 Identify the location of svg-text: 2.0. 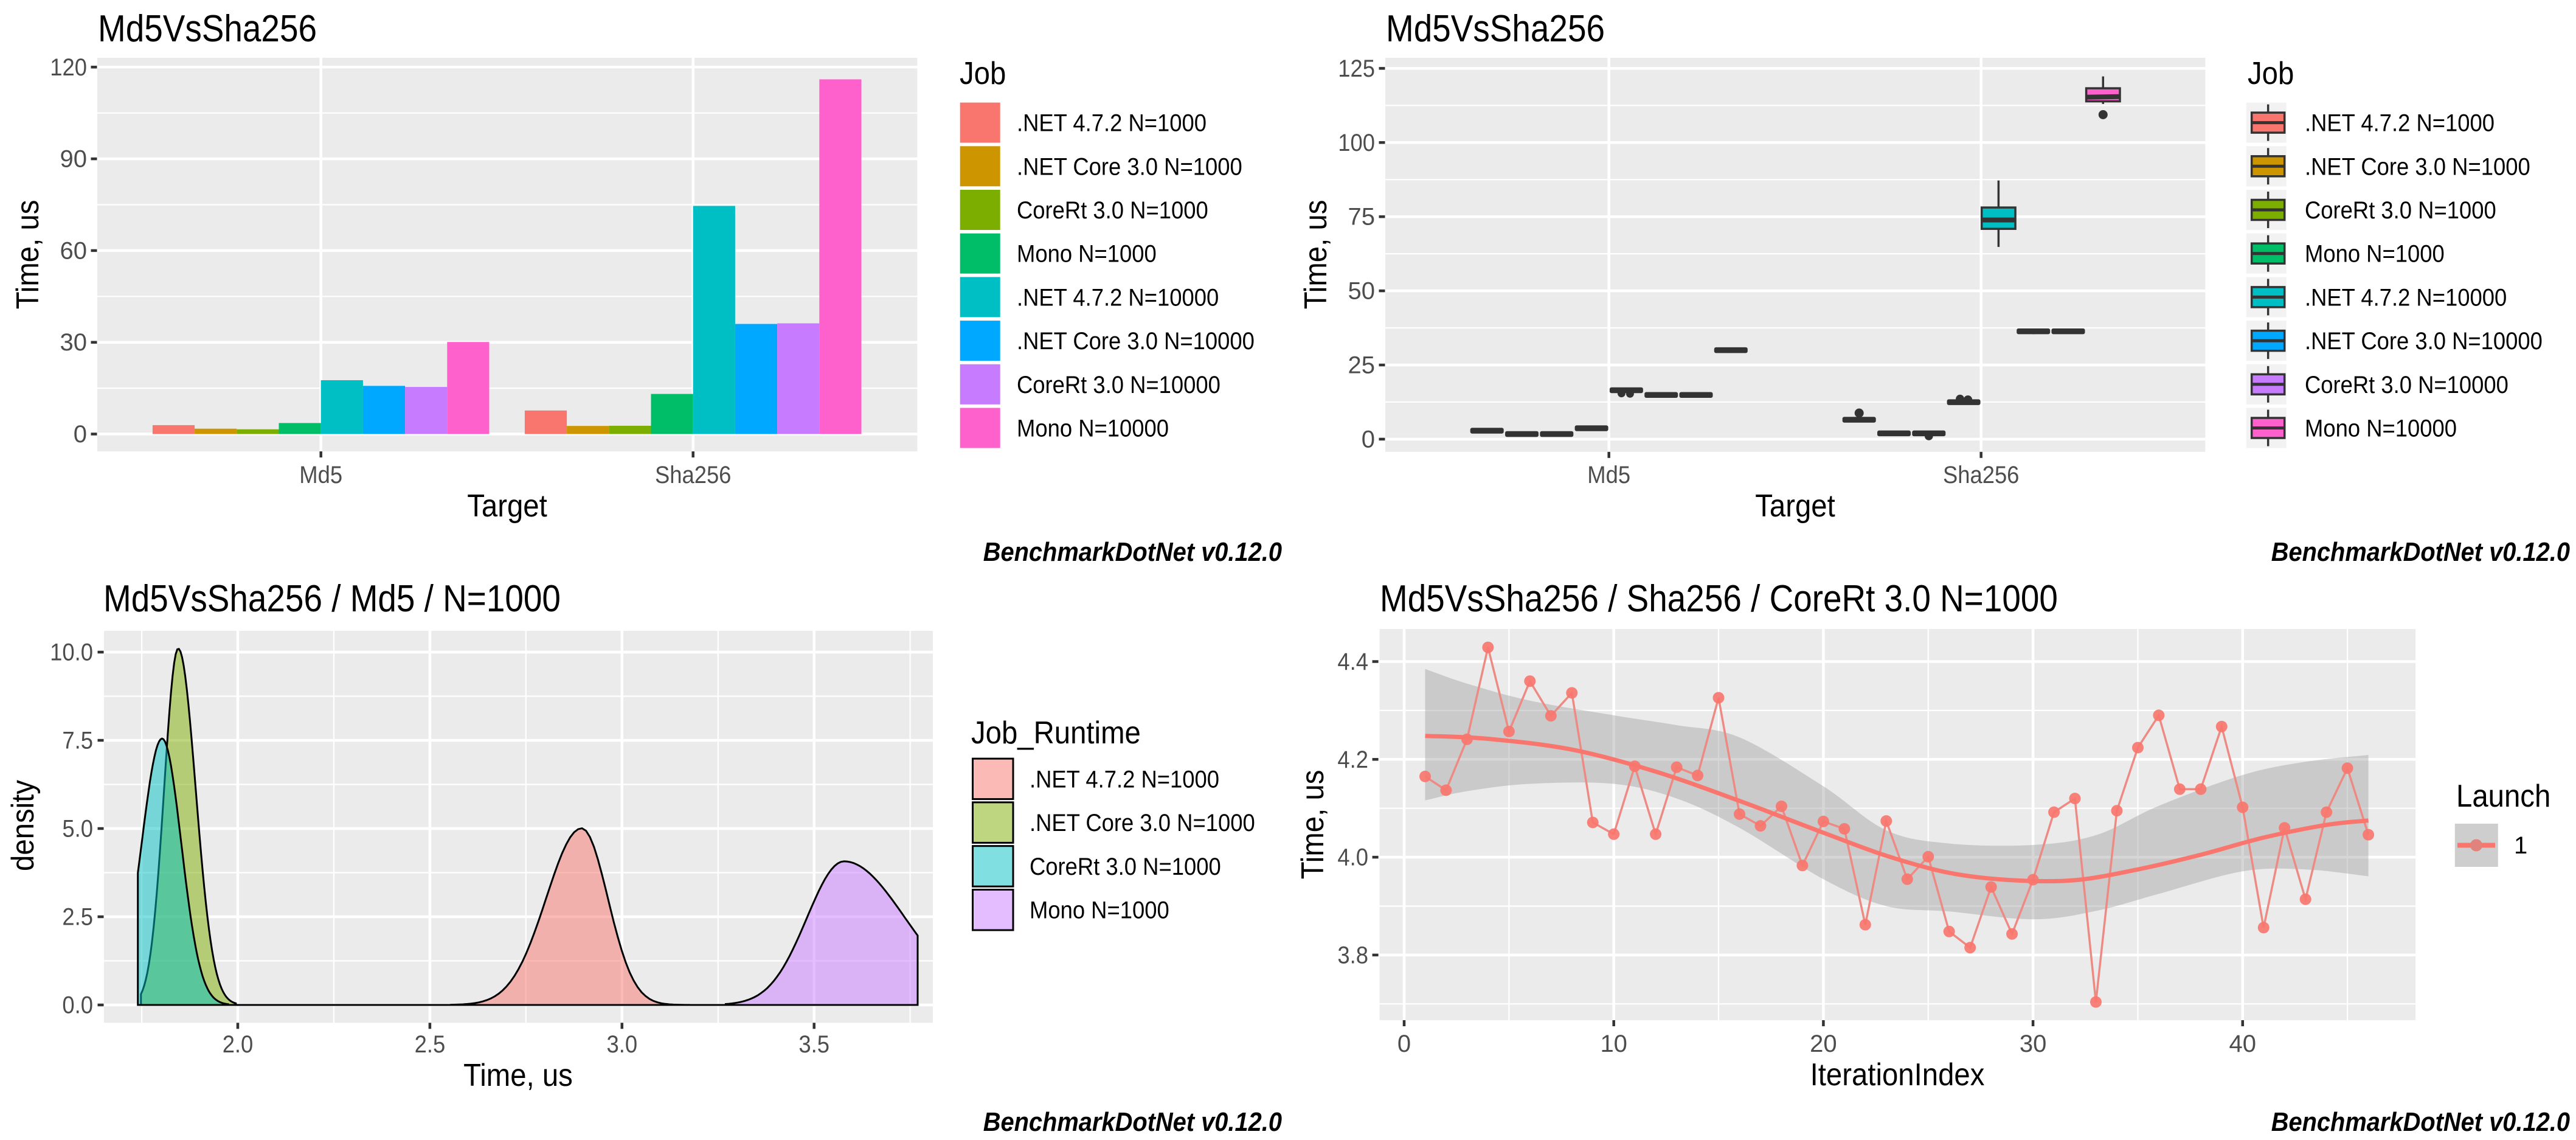
(238, 1044).